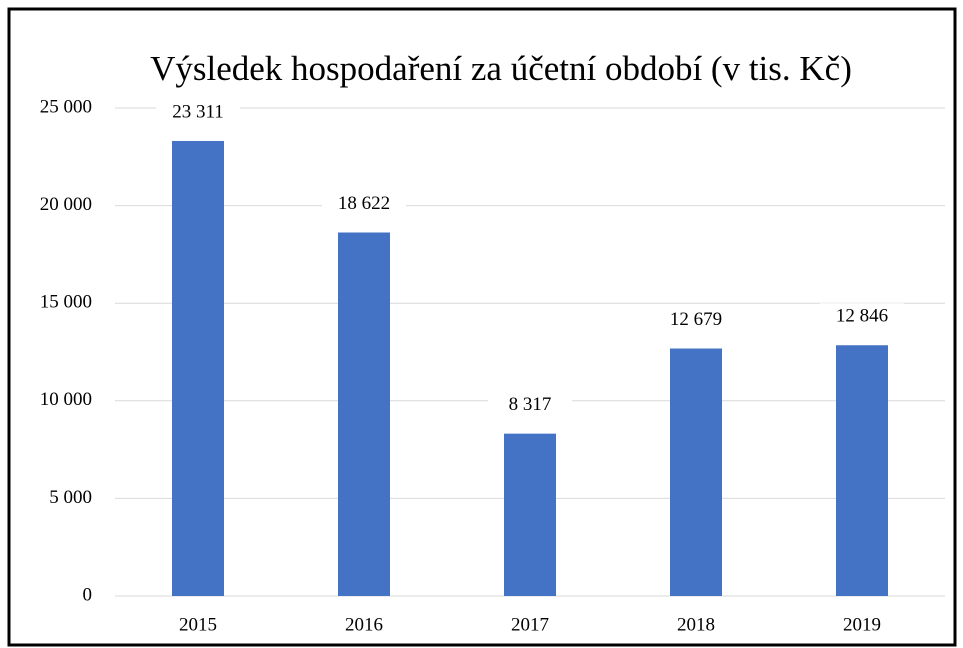 This screenshot has width=963, height=648. What do you see at coordinates (66, 106) in the screenshot?
I see `y-tick-label: 25 000` at bounding box center [66, 106].